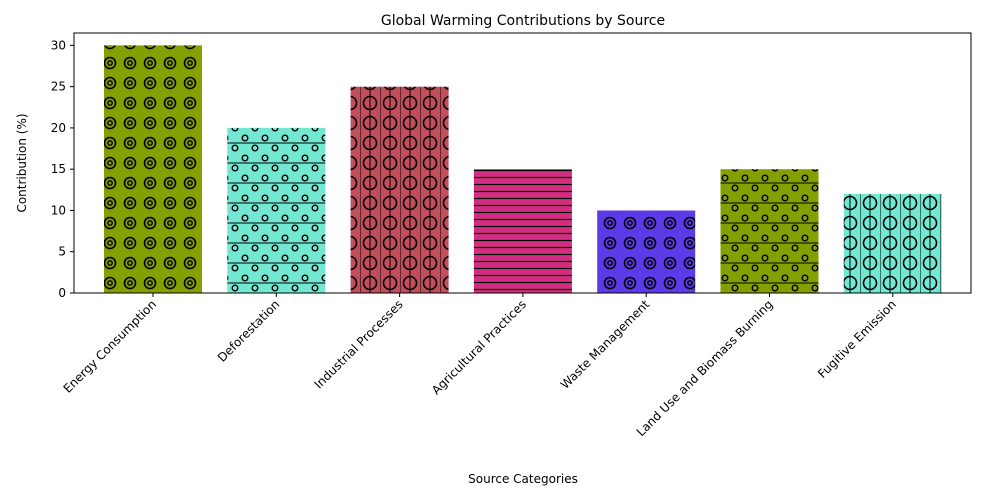 This screenshot has width=1000, height=504. Describe the element at coordinates (479, 347) in the screenshot. I see `x-tick-label: Agricultural Practices` at that location.